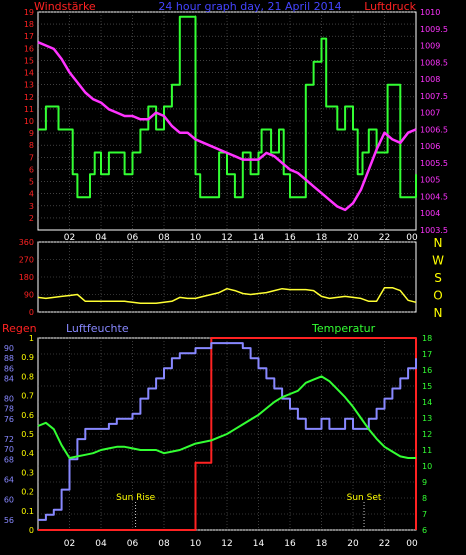 Image resolution: width=466 pixels, height=555 pixels. Describe the element at coordinates (434, 96) in the screenshot. I see `pressure-tick-label: 1007.5` at that location.